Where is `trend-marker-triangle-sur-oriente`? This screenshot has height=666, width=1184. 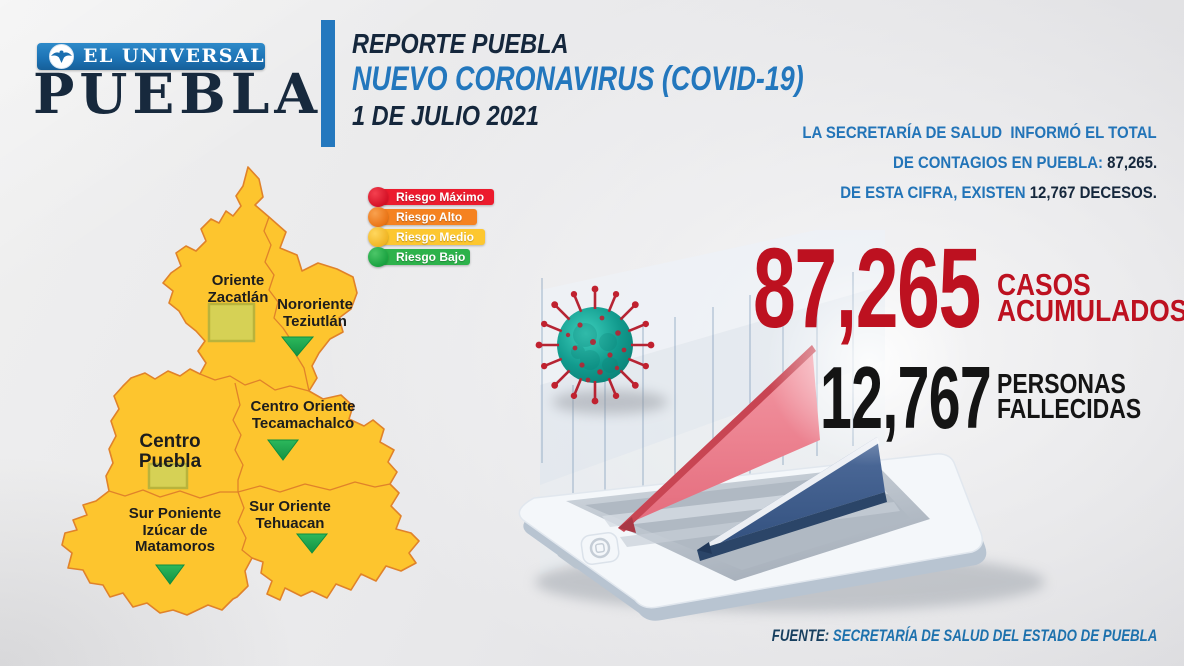
trend-marker-triangle-sur-oriente is located at coordinates (312, 543).